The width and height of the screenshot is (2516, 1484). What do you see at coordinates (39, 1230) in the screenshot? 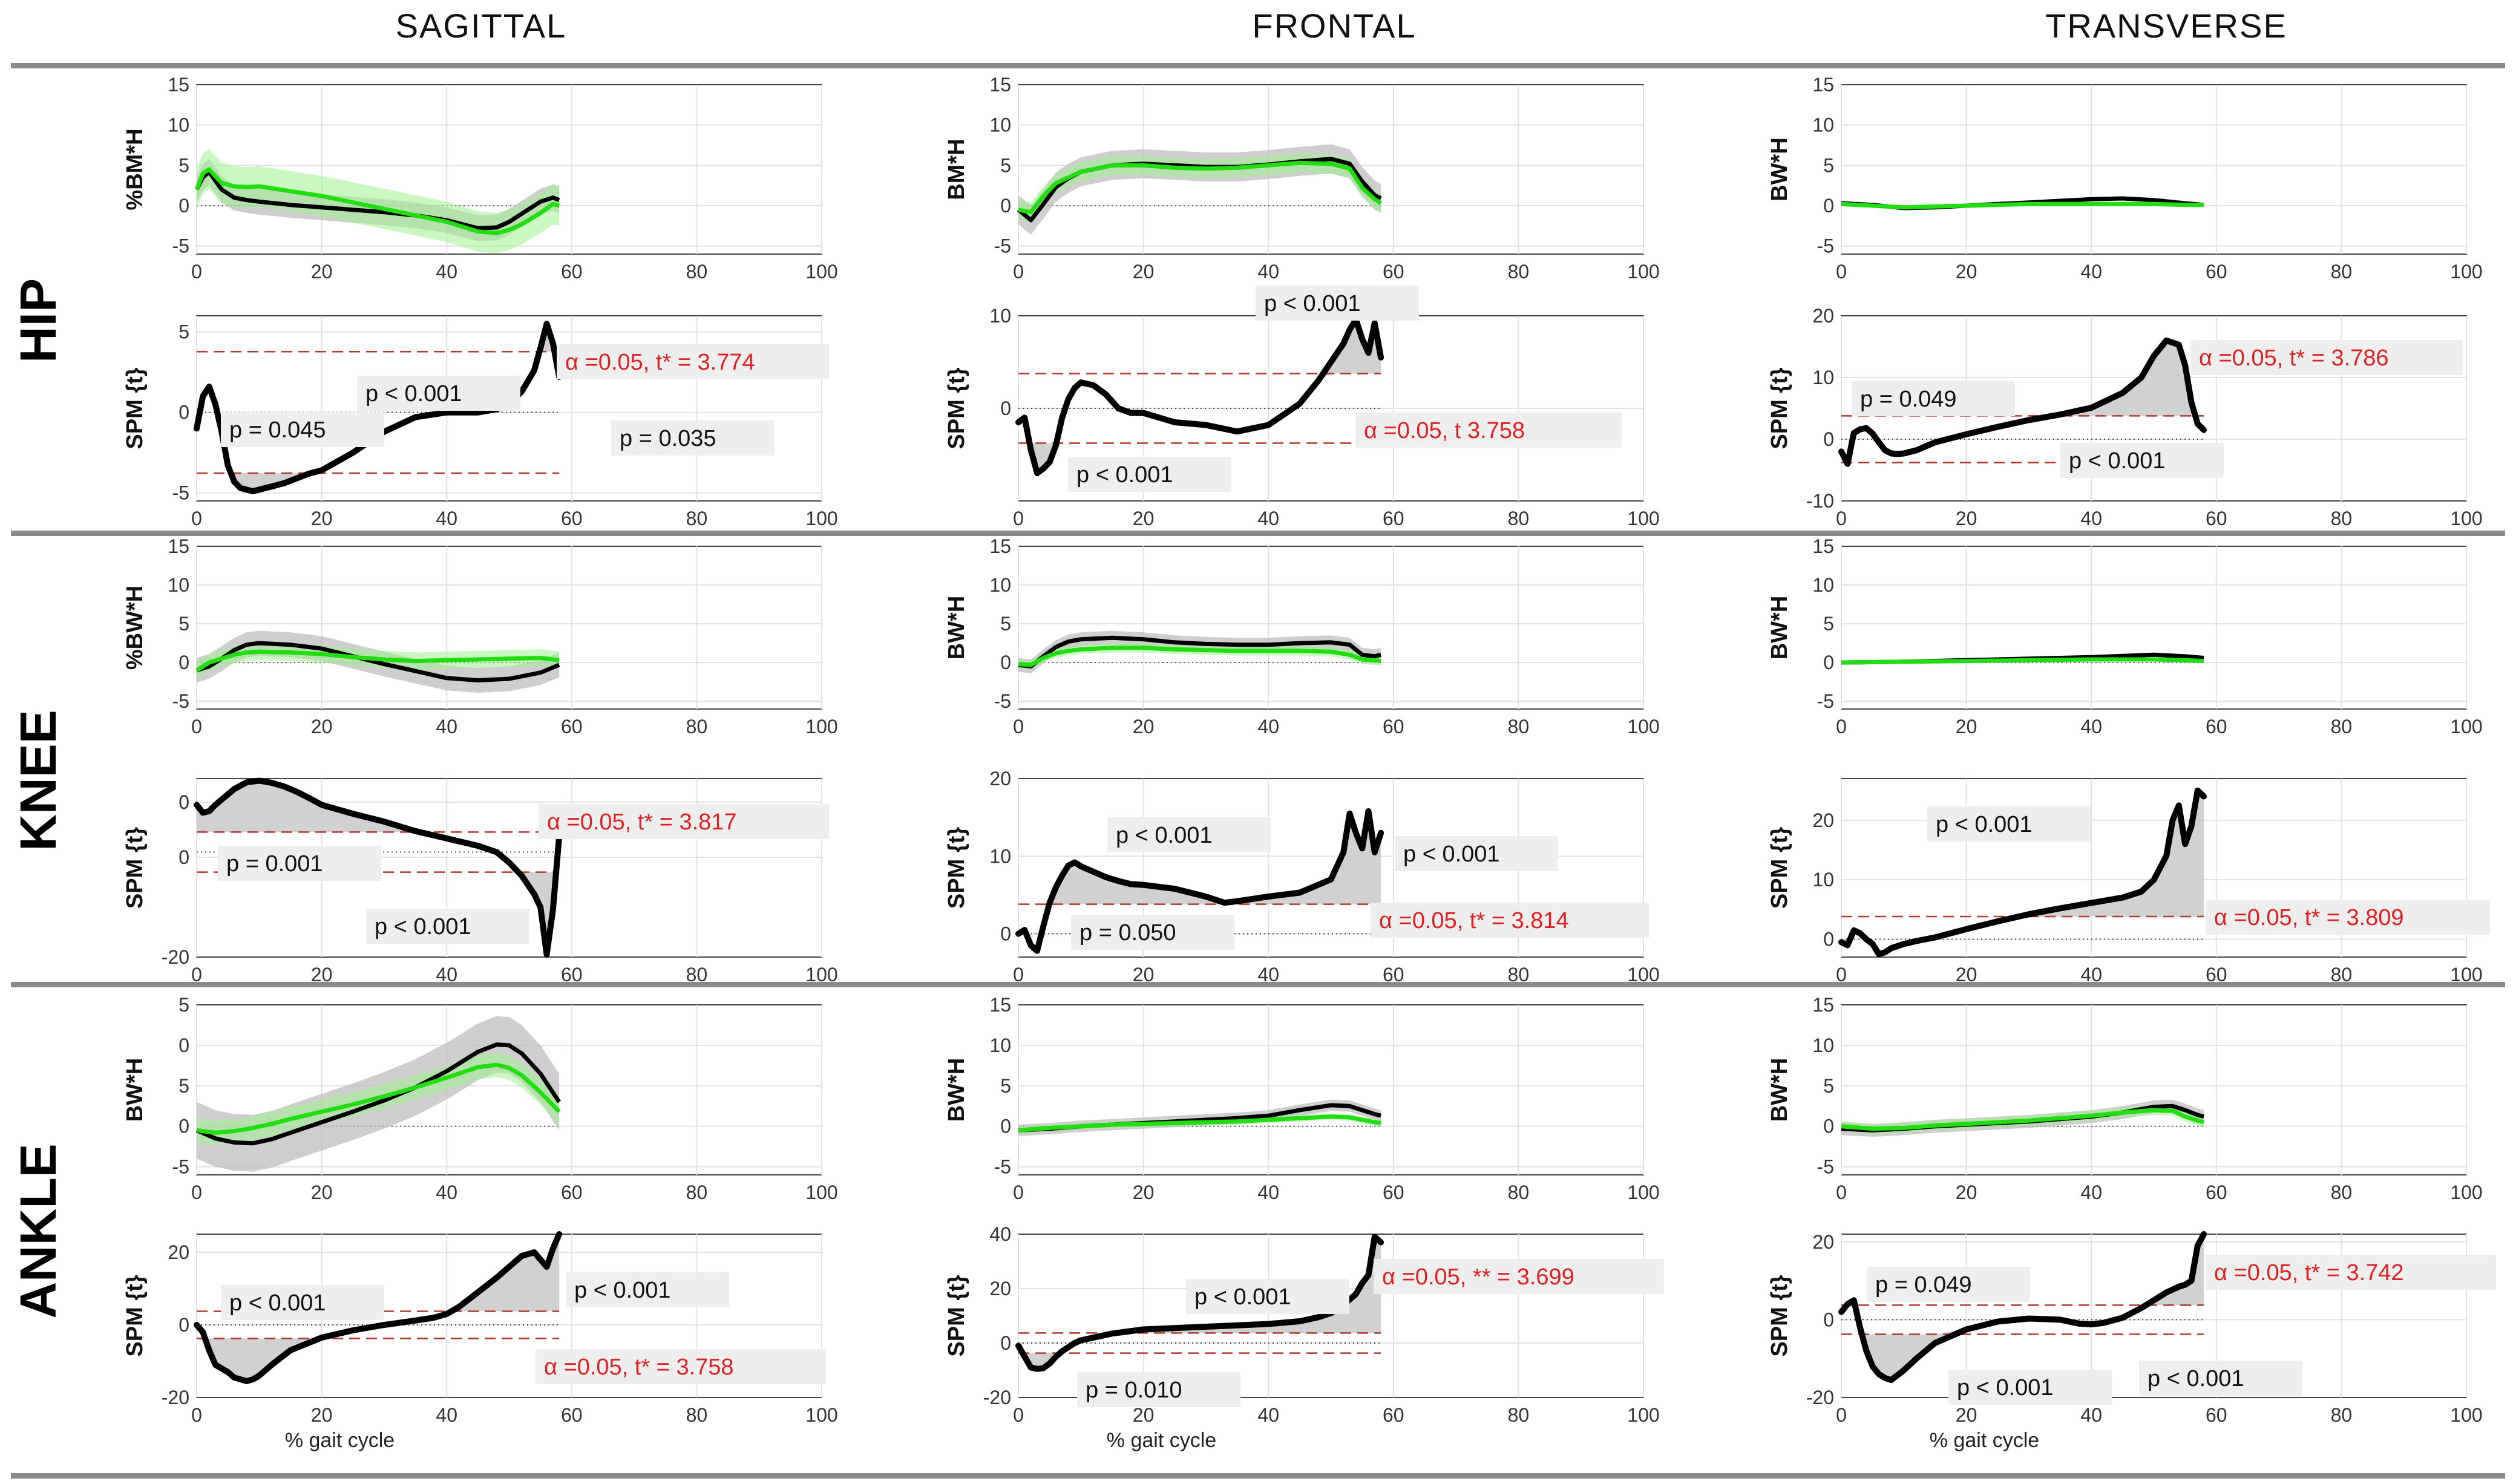
I see `row-label-ankle: ANKLE` at bounding box center [39, 1230].